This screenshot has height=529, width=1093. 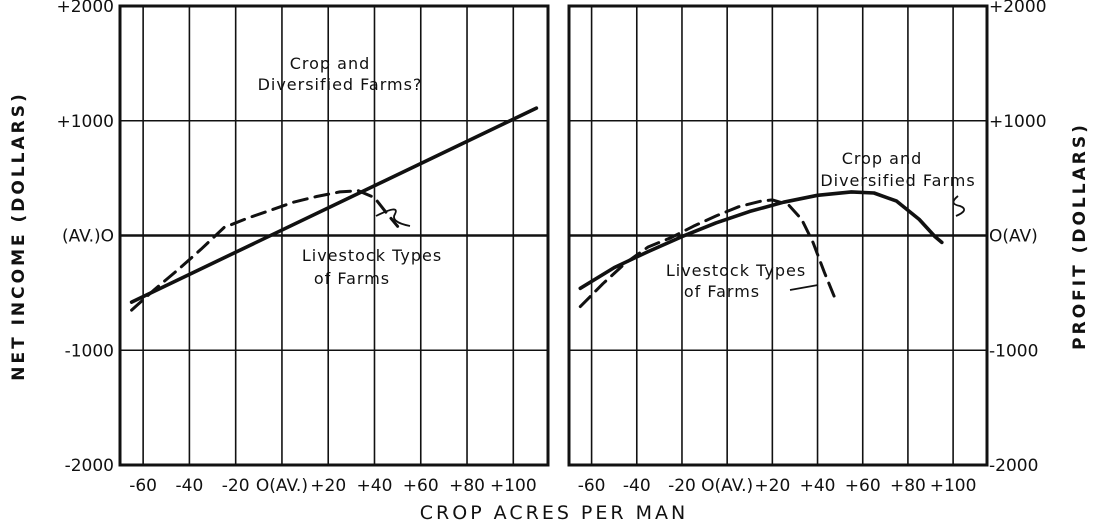 What do you see at coordinates (727, 486) in the screenshot?
I see `right-x-tick-label: O(AV.)` at bounding box center [727, 486].